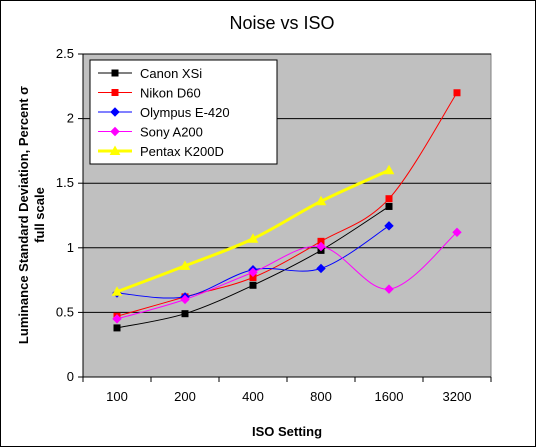  I want to click on x-tick-label: 200, so click(185, 396).